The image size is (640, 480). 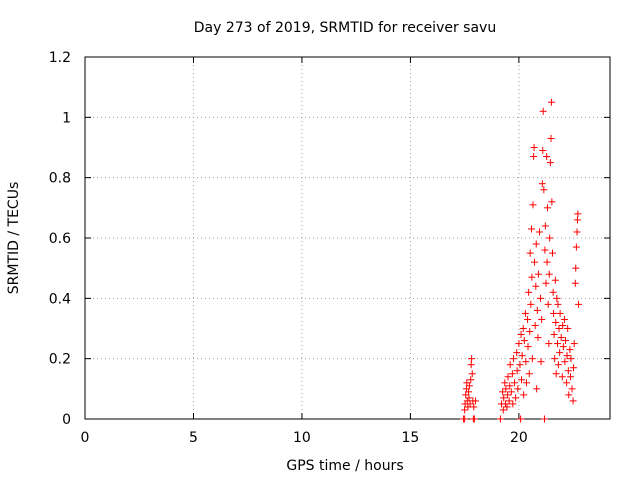 What do you see at coordinates (193, 438) in the screenshot?
I see `x-tick-label: 5` at bounding box center [193, 438].